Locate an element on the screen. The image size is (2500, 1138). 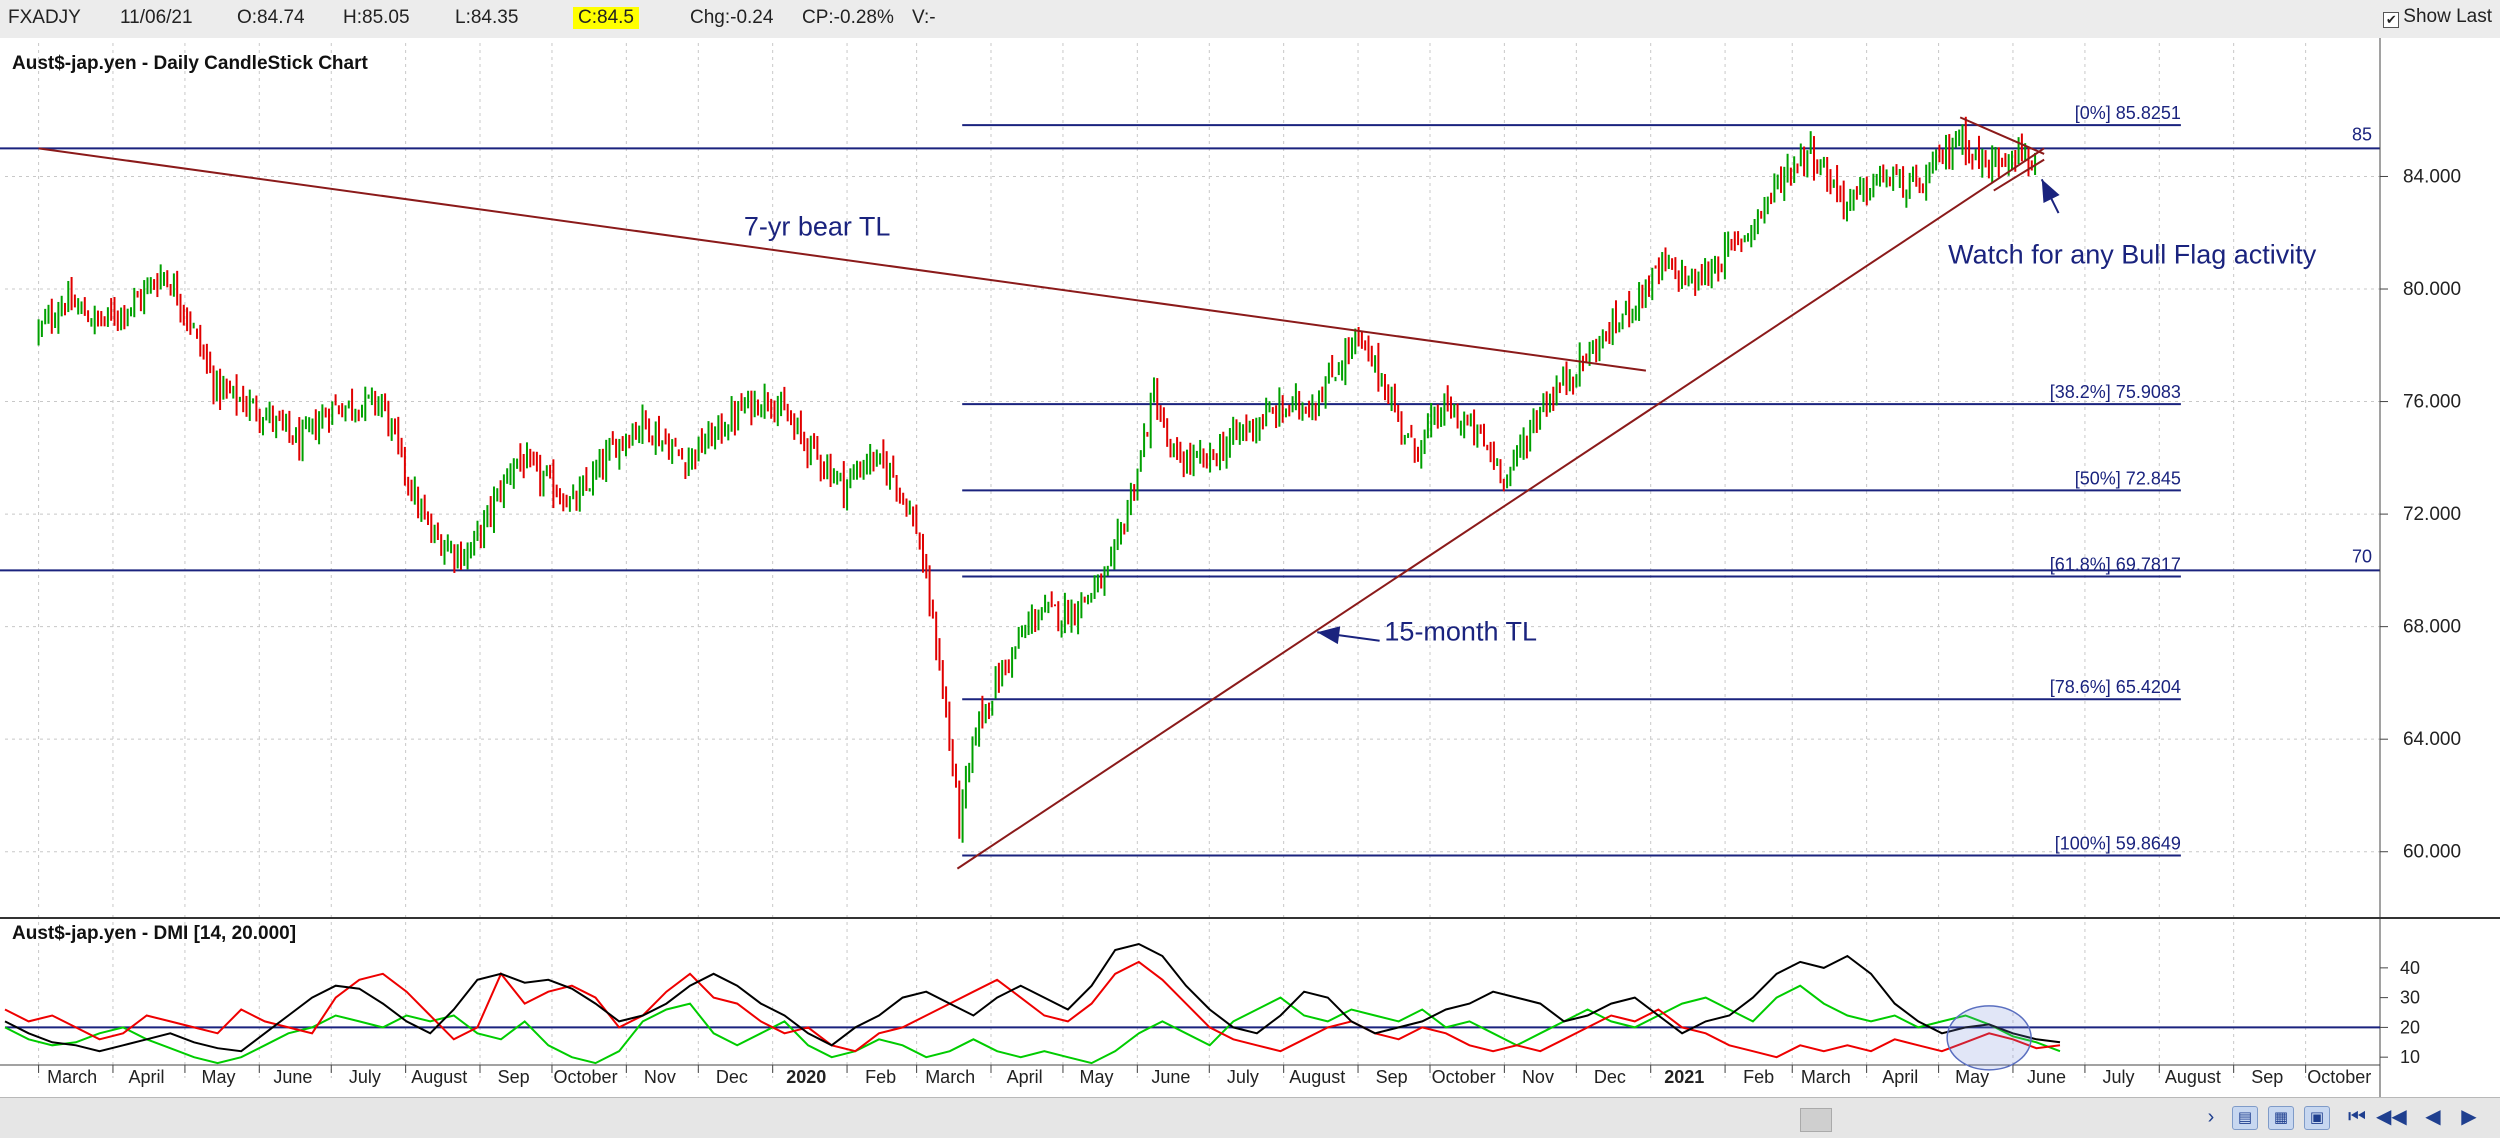
zoom-out-icon: ▤ is located at coordinates (2245, 1118).